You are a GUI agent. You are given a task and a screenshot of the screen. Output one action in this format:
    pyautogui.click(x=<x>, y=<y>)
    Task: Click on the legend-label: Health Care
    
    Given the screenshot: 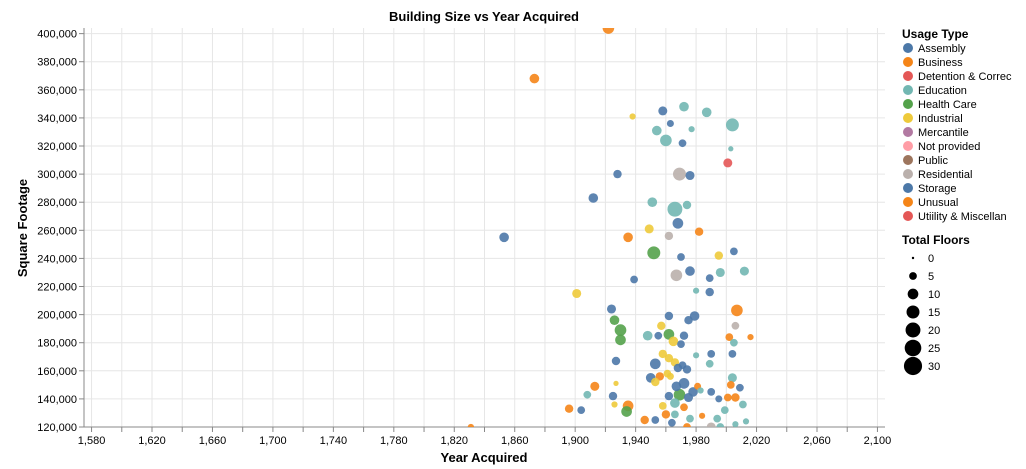 What is the action you would take?
    pyautogui.click(x=947, y=105)
    